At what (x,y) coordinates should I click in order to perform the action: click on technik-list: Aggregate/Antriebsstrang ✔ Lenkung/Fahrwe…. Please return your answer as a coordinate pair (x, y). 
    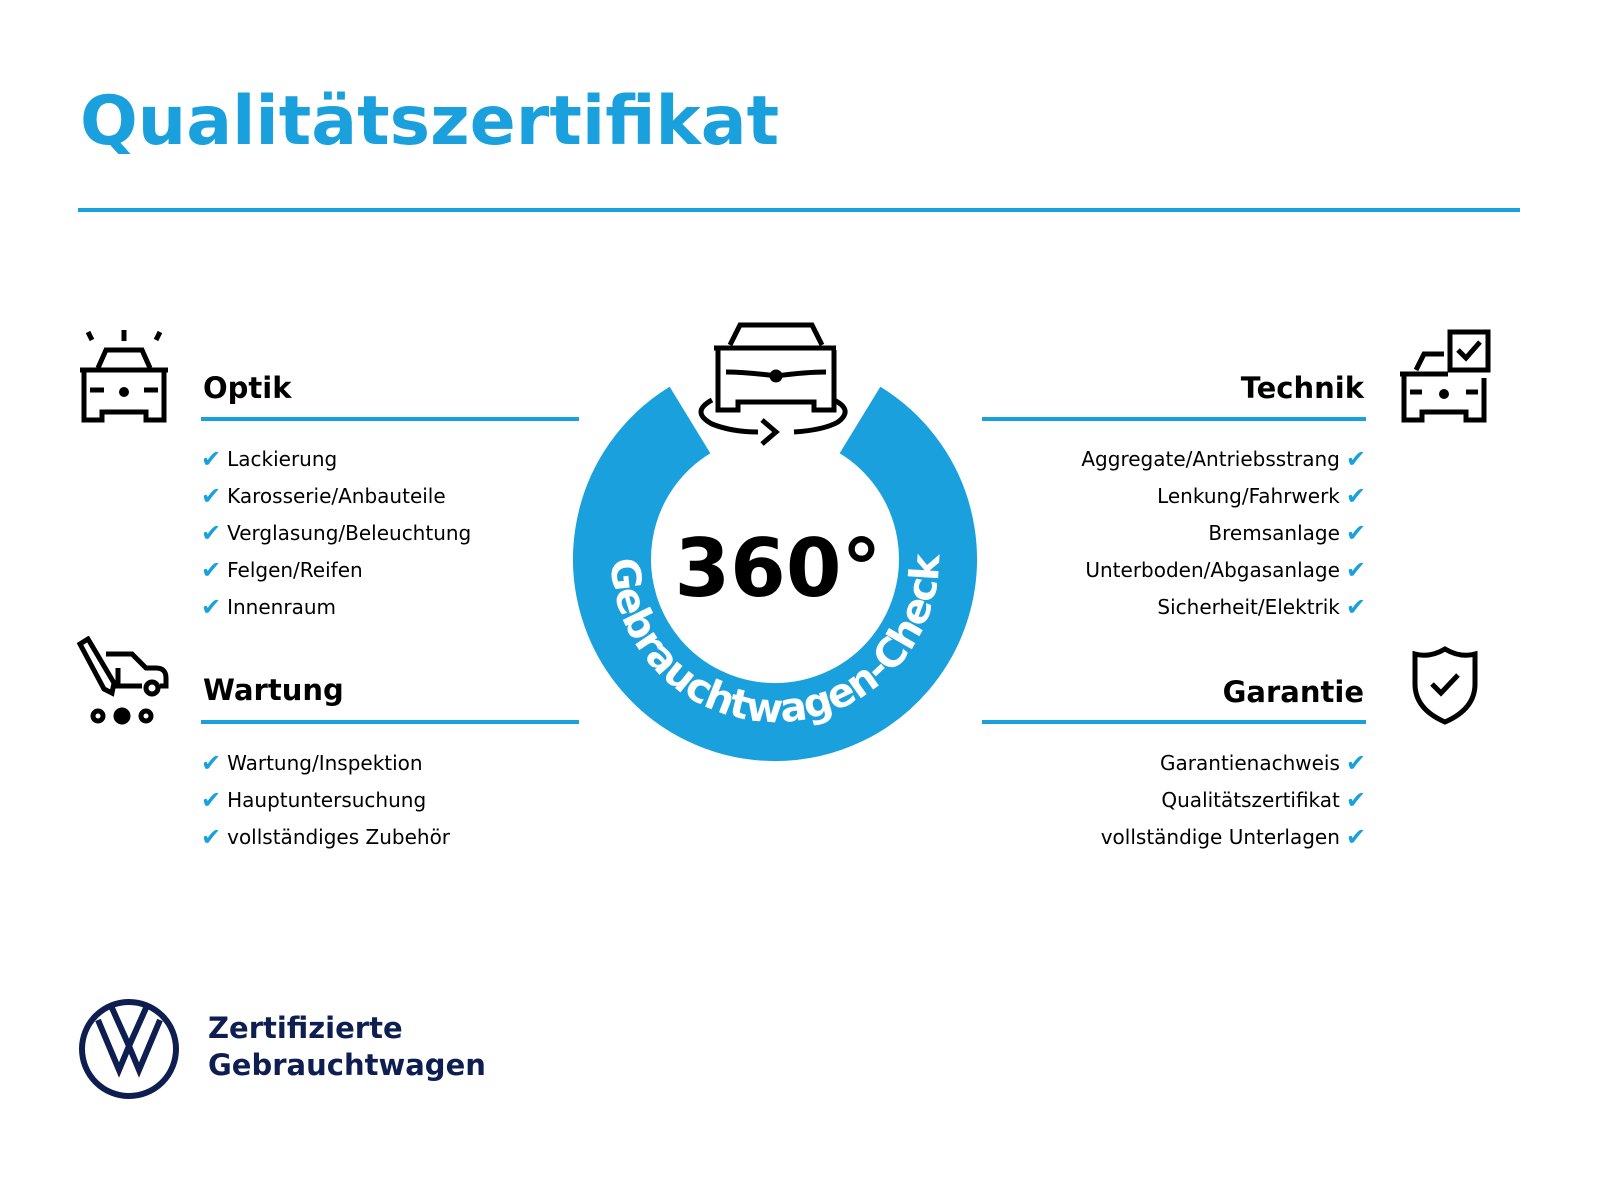
    Looking at the image, I should click on (1223, 532).